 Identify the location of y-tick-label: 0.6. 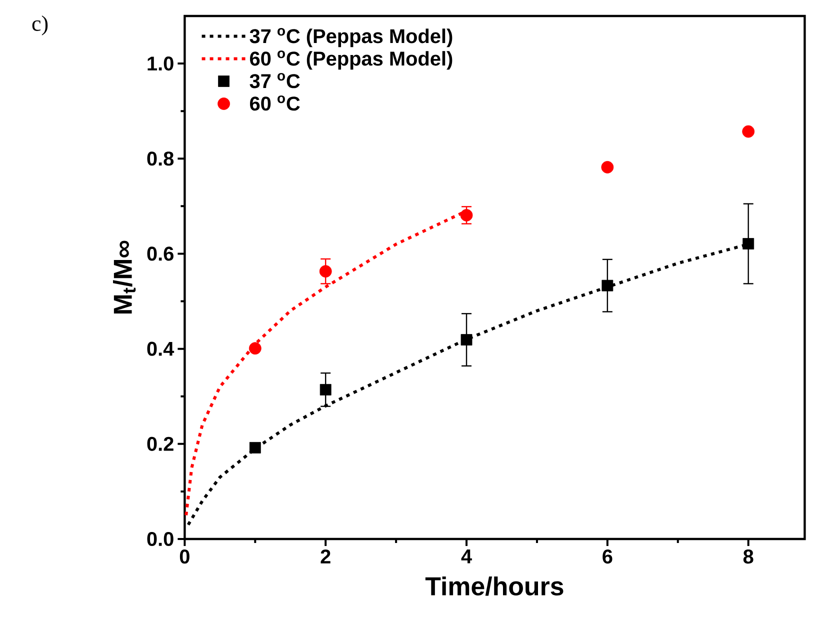
(160, 253).